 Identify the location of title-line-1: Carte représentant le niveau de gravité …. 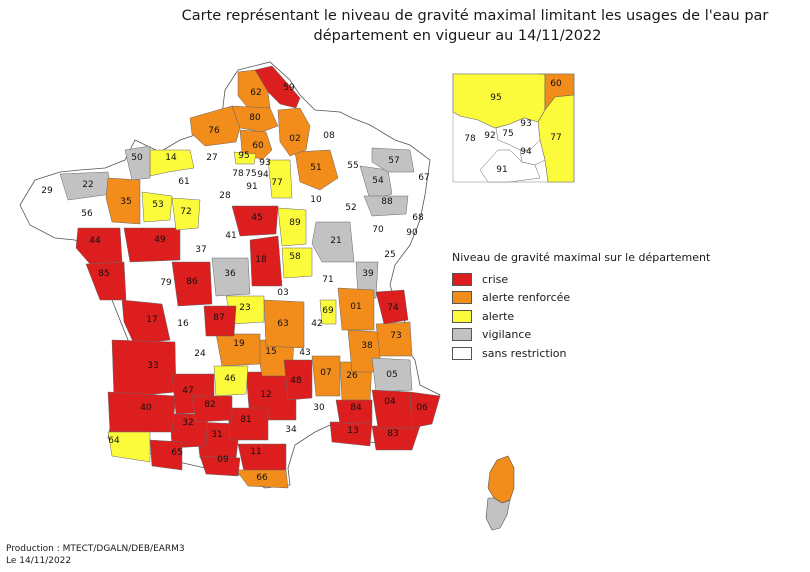
(475, 16).